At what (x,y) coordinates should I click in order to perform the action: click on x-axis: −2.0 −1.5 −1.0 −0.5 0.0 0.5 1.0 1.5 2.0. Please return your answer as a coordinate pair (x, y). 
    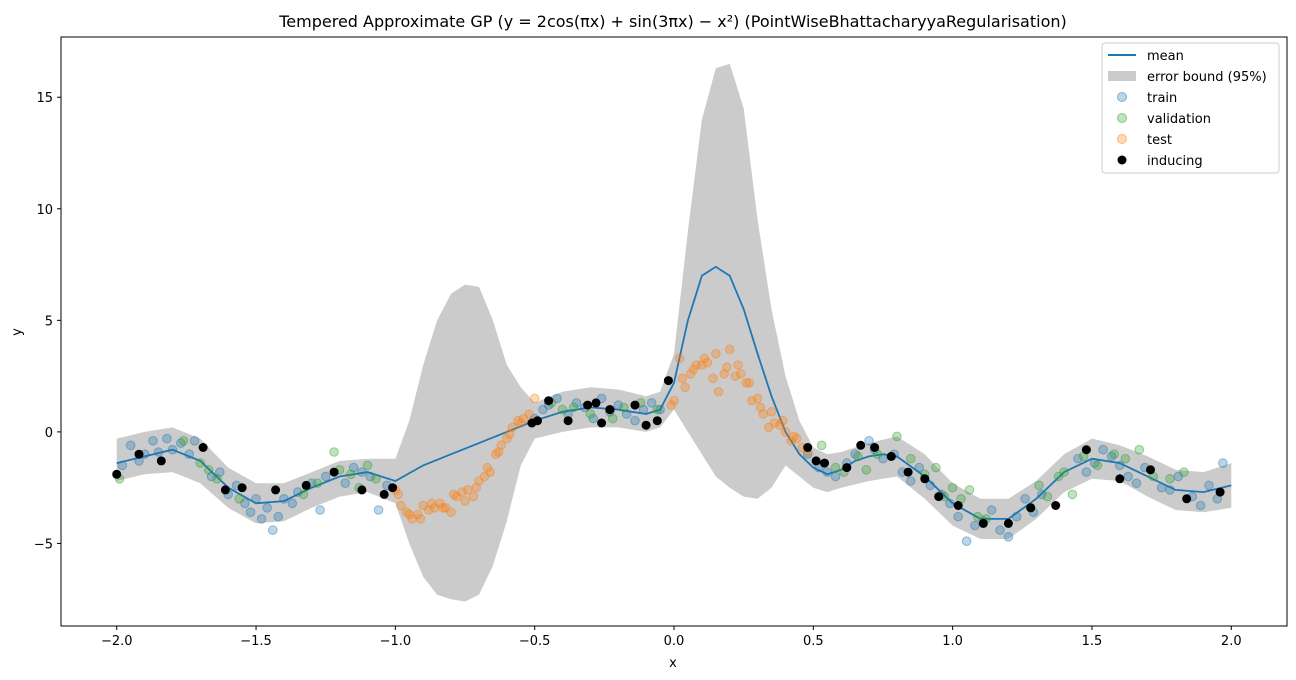
    Looking at the image, I should click on (671, 637).